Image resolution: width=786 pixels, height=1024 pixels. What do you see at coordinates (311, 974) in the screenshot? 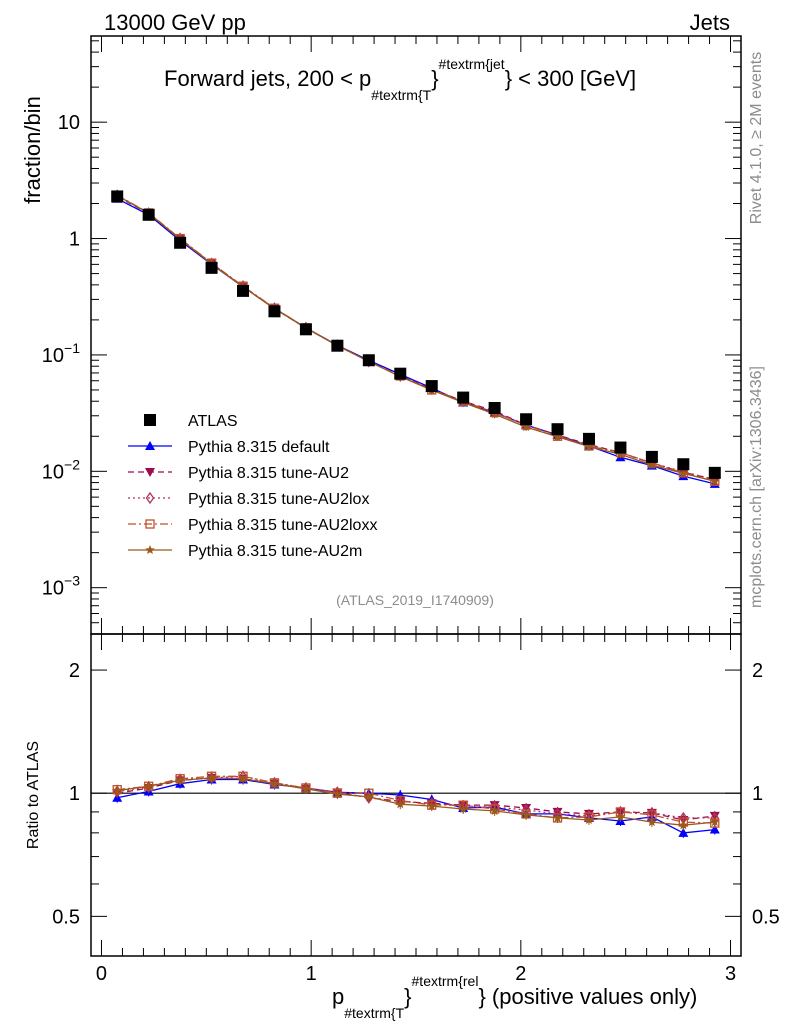
I see `xtick-label: 1` at bounding box center [311, 974].